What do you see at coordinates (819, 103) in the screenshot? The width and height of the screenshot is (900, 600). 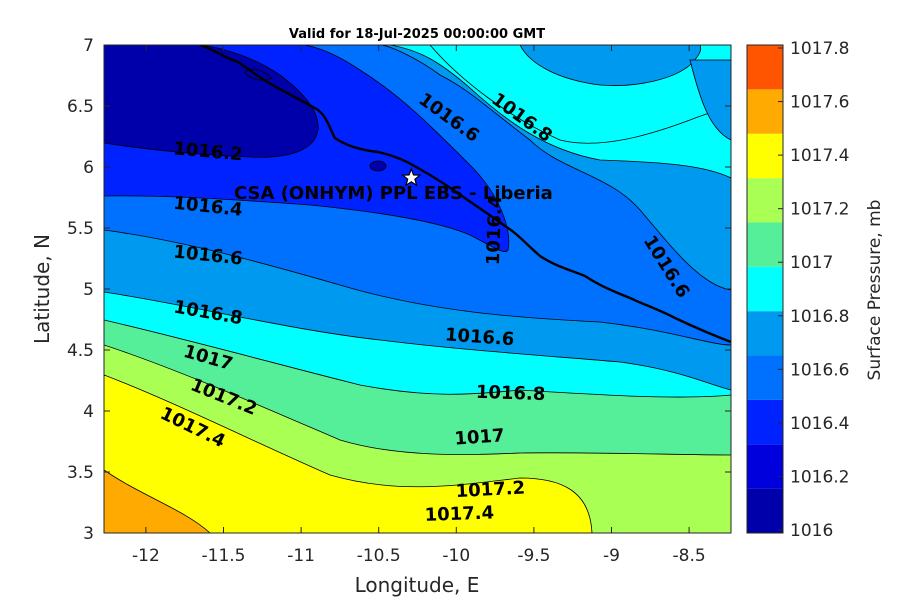 I see `colorbar-tick-label: 1017.6` at bounding box center [819, 103].